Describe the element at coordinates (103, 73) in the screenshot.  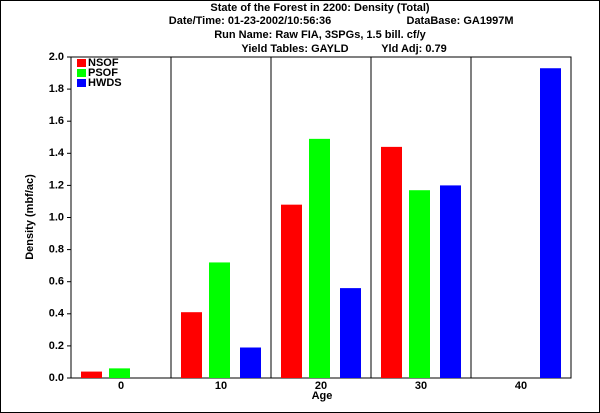
I see `legend-label: PSOF` at that location.